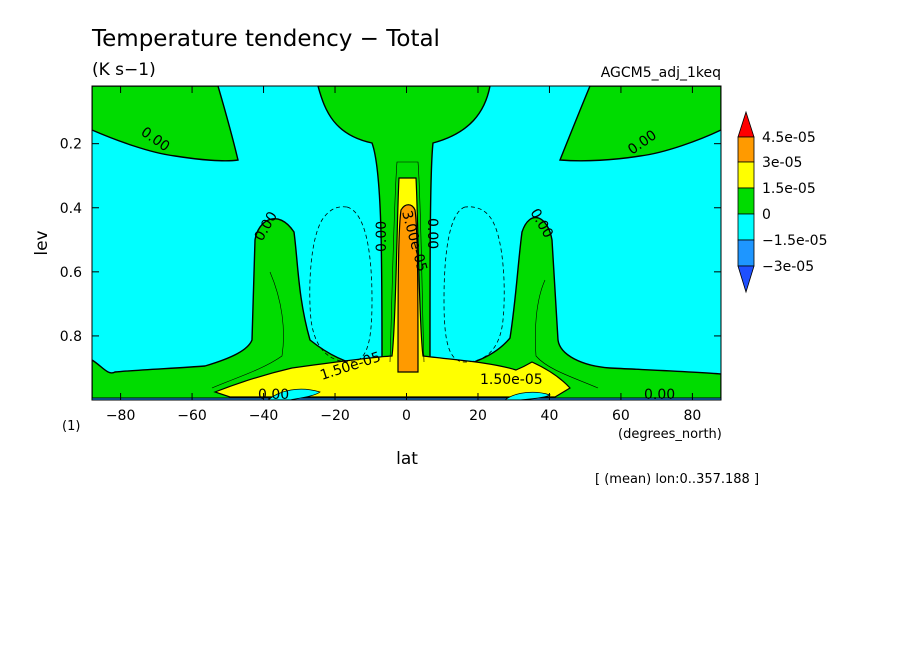  What do you see at coordinates (71, 426) in the screenshot?
I see `panel-index: (1)` at bounding box center [71, 426].